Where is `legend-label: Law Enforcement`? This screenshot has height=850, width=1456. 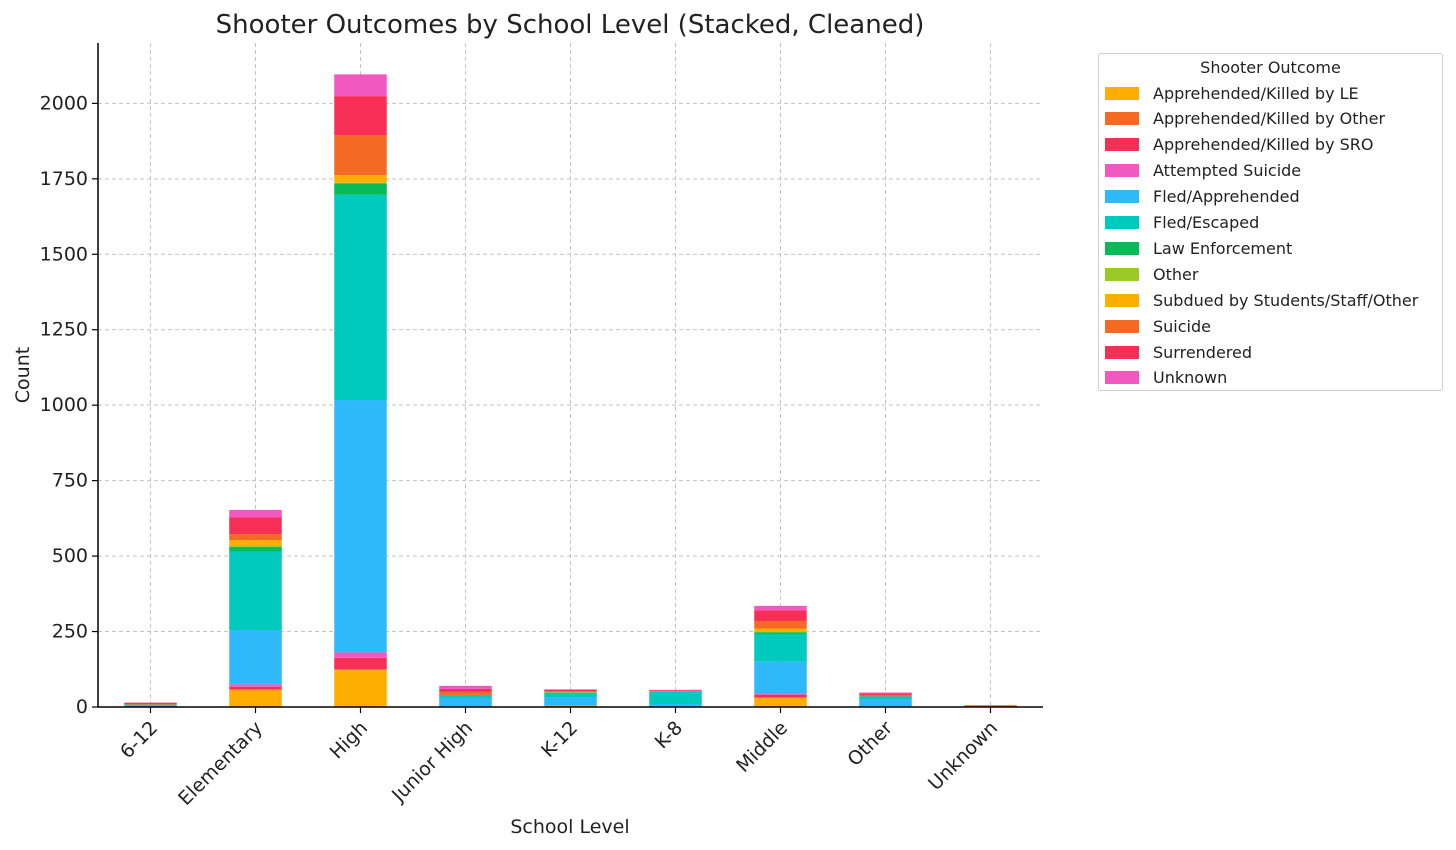 legend-label: Law Enforcement is located at coordinates (1223, 248).